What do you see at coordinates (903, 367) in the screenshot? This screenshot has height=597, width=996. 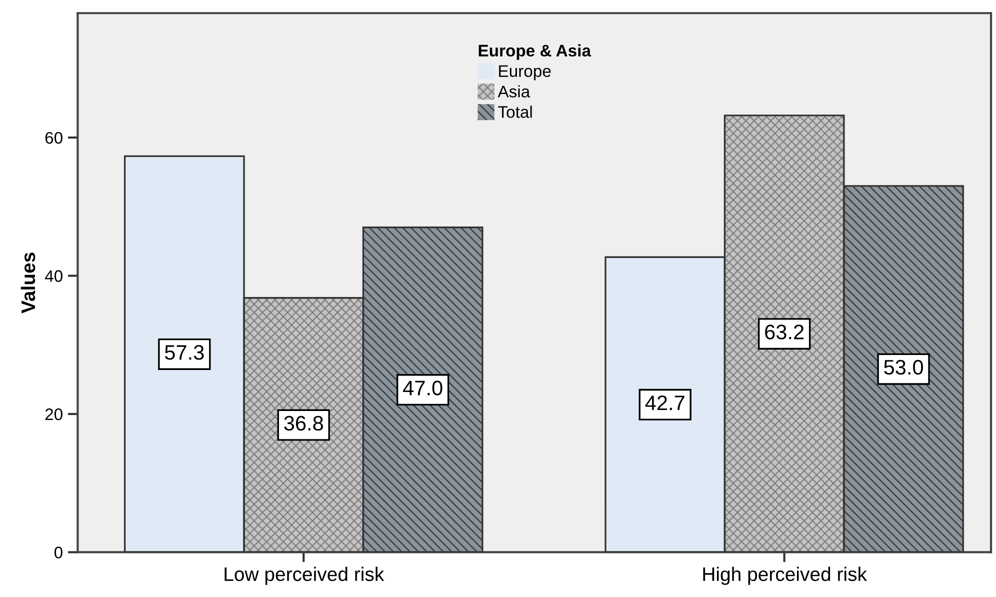 I see `data-label: 53.0` at bounding box center [903, 367].